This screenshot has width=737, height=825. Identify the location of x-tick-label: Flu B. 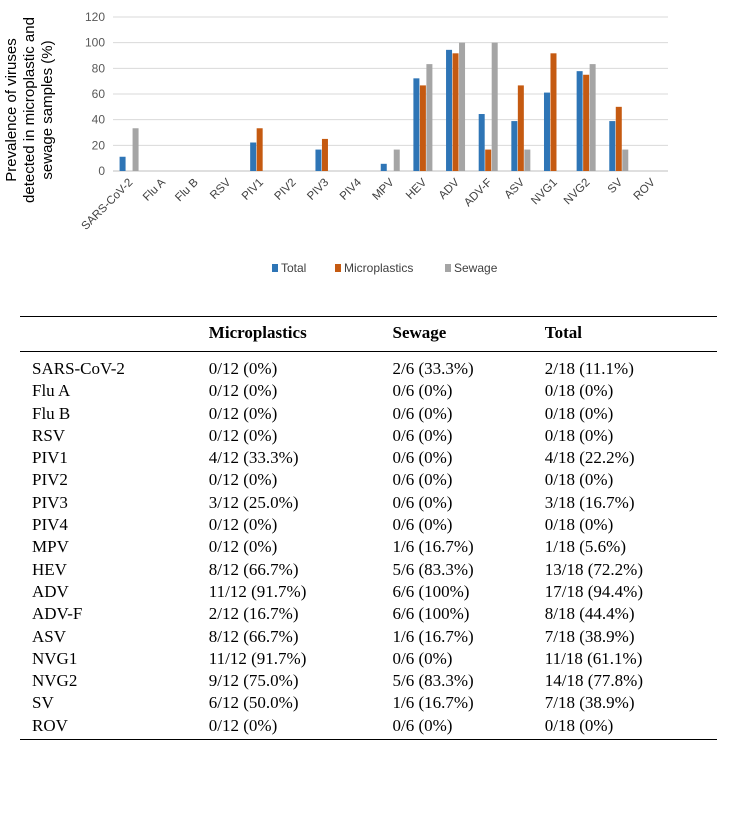
(187, 190).